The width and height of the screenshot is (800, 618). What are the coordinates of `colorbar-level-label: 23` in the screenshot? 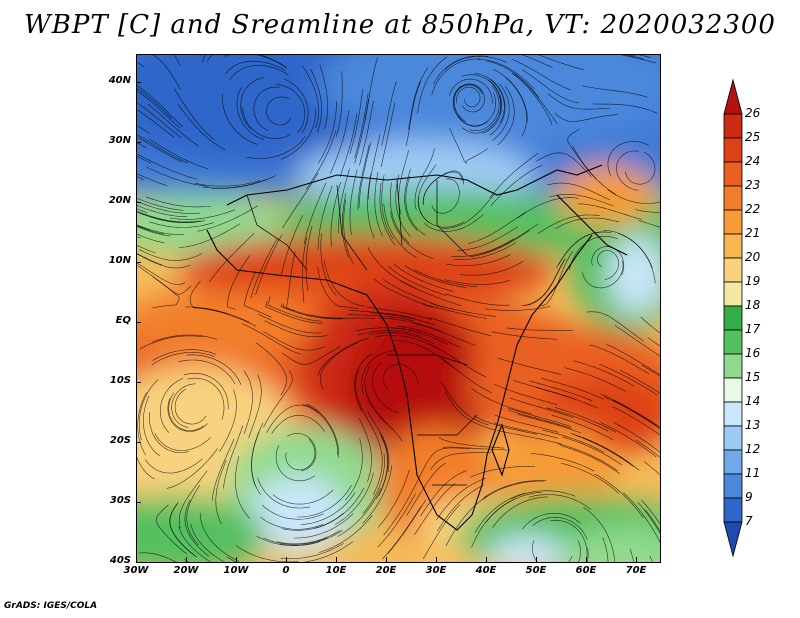 It's located at (753, 185).